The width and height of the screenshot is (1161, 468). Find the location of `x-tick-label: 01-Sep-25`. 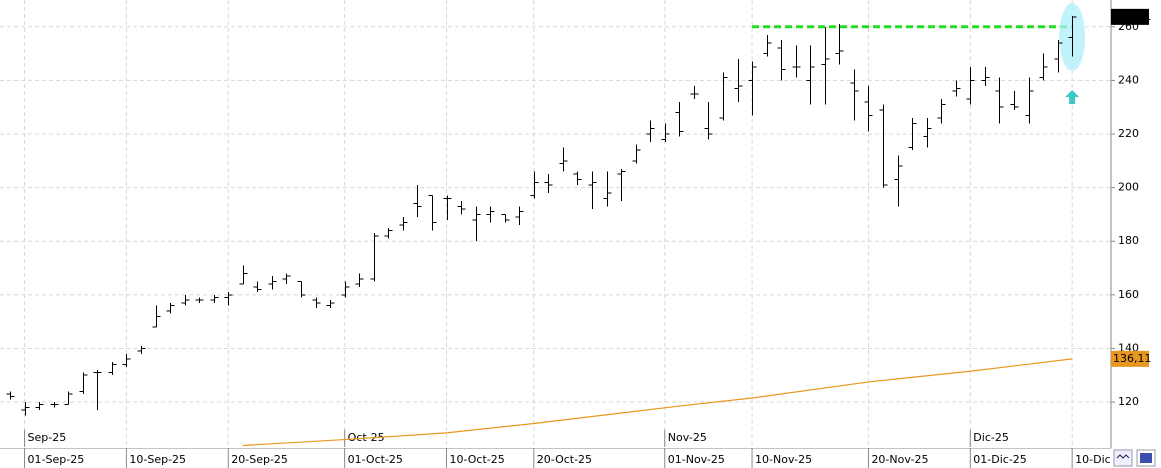

x-tick-label: 01-Sep-25 is located at coordinates (56, 459).